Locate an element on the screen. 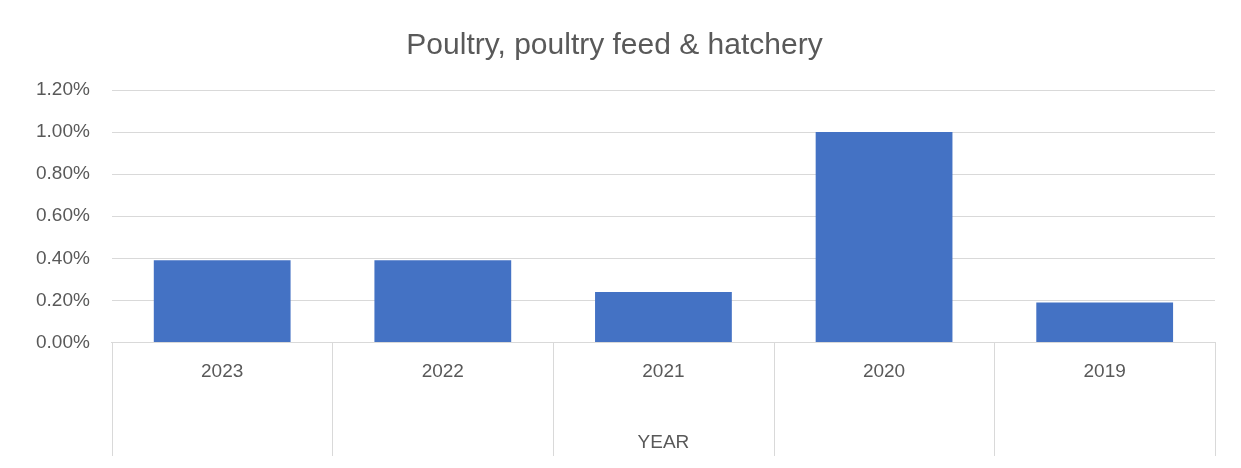 The image size is (1241, 468). y-tick-label: 1.00% is located at coordinates (63, 131).